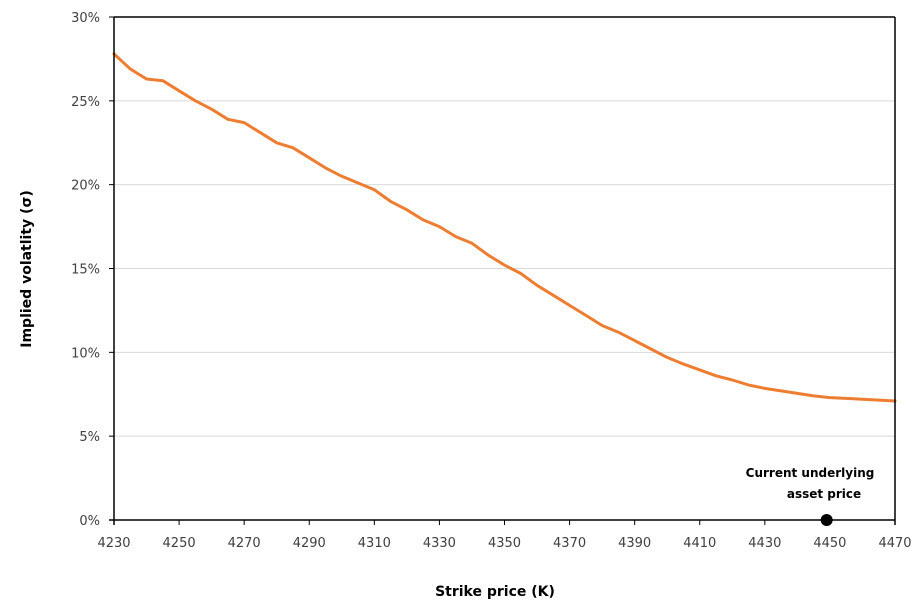  I want to click on x-tick-label: 4350, so click(504, 543).